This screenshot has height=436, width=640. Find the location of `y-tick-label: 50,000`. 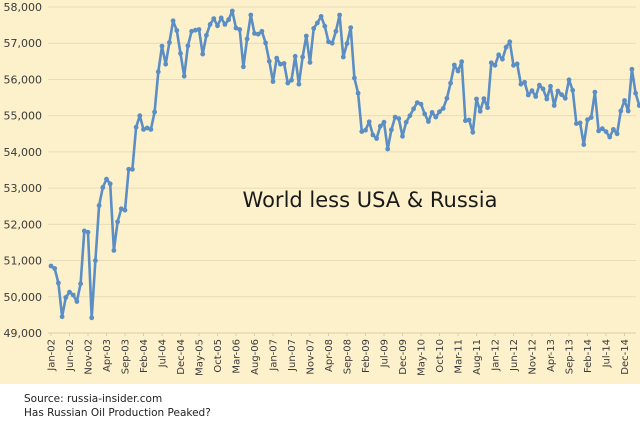

y-tick-label: 50,000 is located at coordinates (23, 297).